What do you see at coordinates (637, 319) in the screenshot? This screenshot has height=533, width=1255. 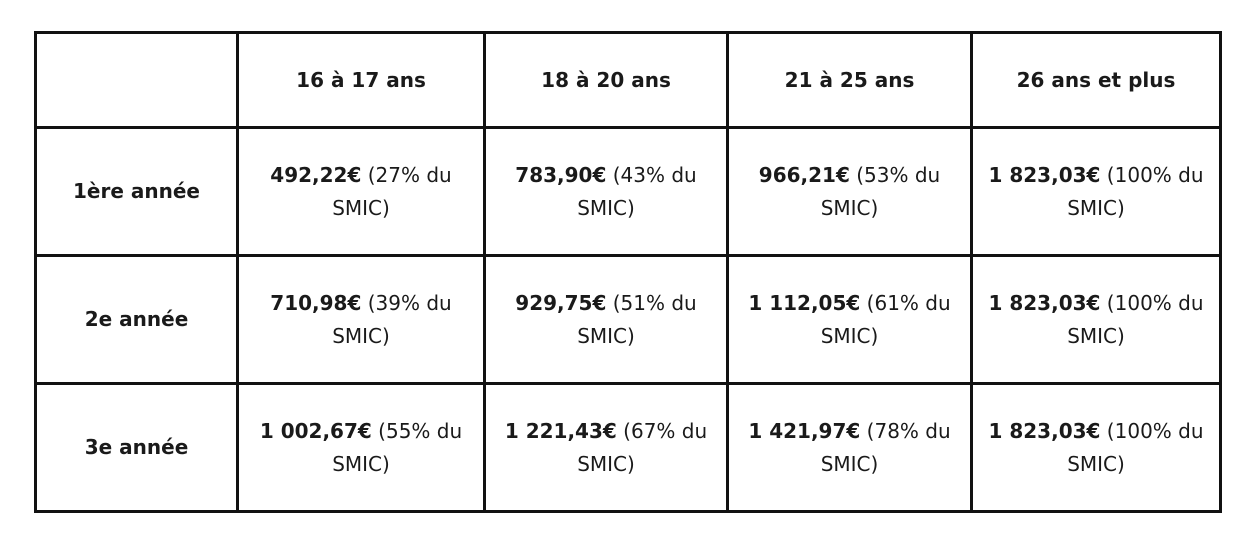 I see `smic-percentage: (51% du SMIC)` at bounding box center [637, 319].